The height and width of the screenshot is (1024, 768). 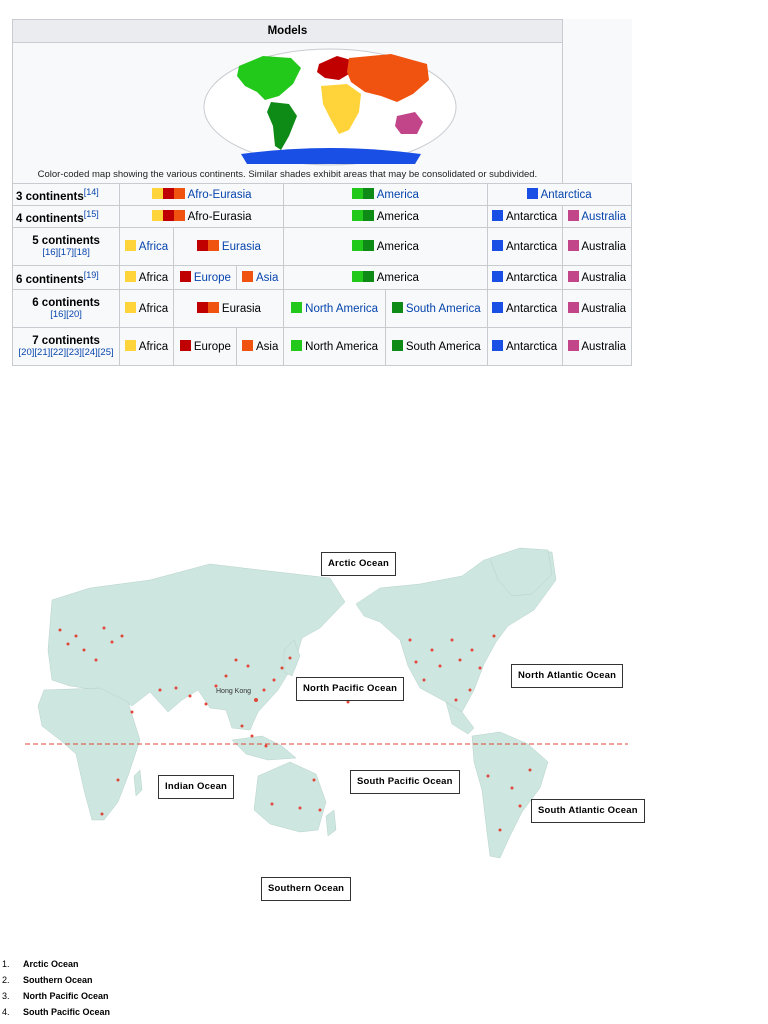 I want to click on eurasia-link: Eurasia, so click(x=241, y=247).